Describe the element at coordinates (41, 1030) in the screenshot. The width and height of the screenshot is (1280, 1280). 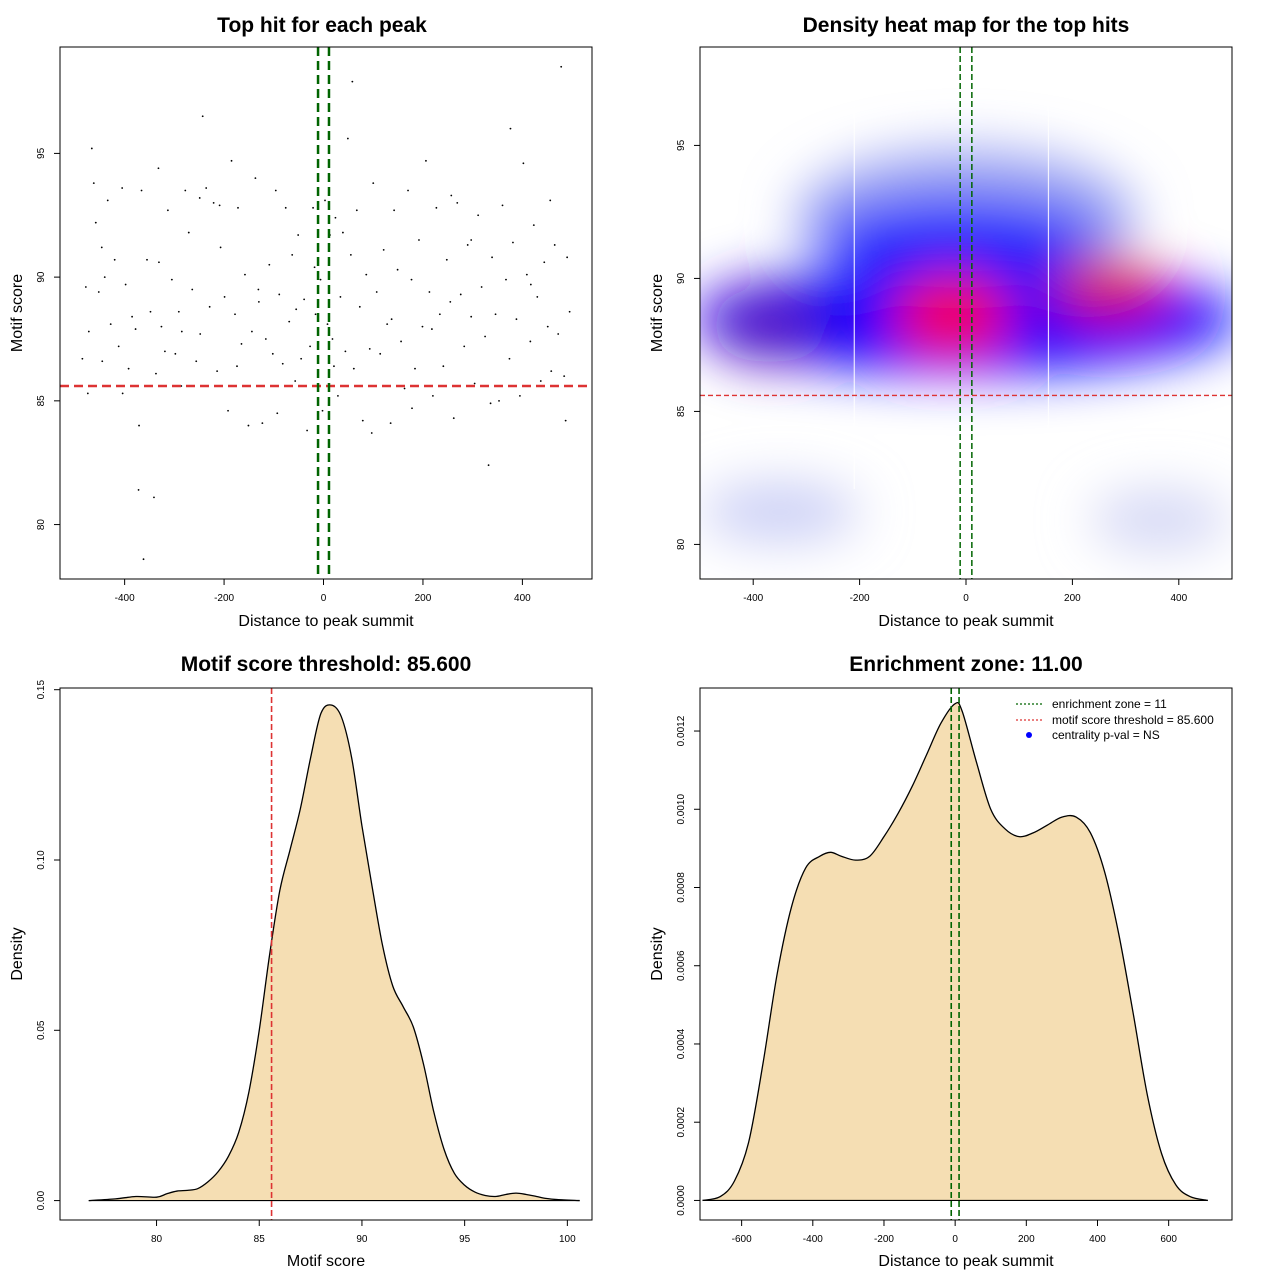
I see `score-density-ytick-label: 0.05` at that location.